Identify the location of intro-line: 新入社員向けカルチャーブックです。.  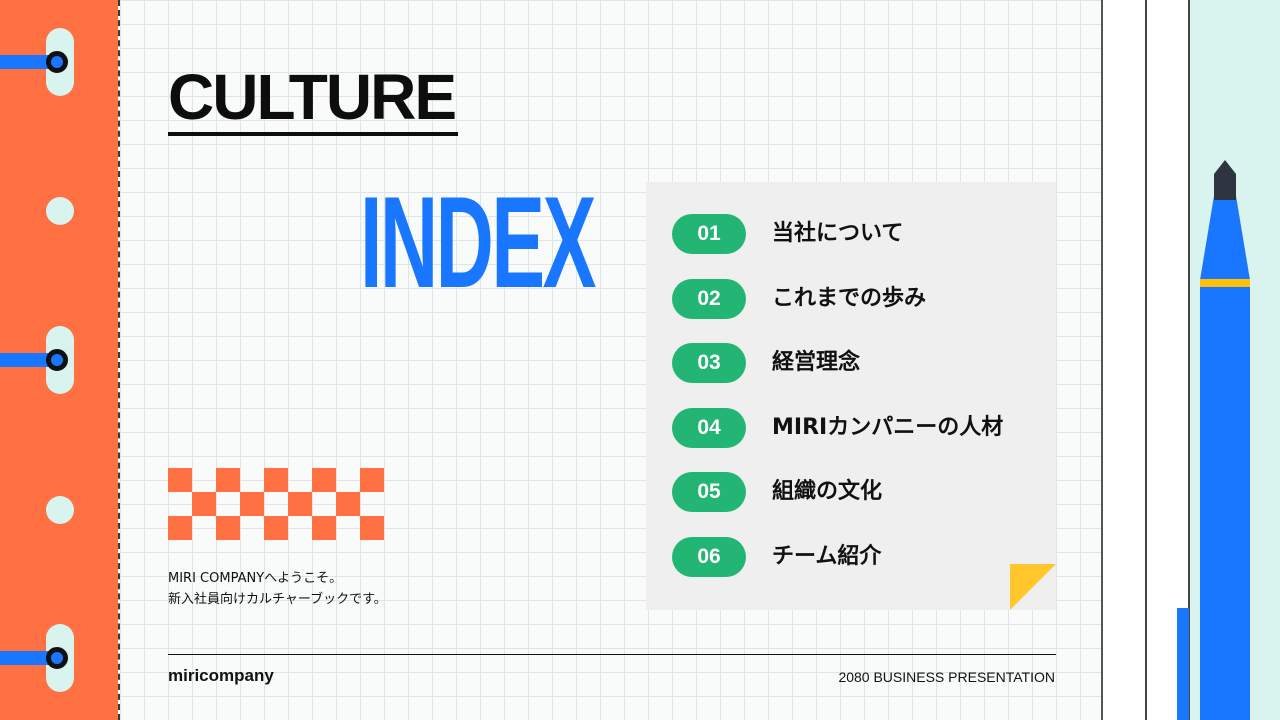
(277, 599).